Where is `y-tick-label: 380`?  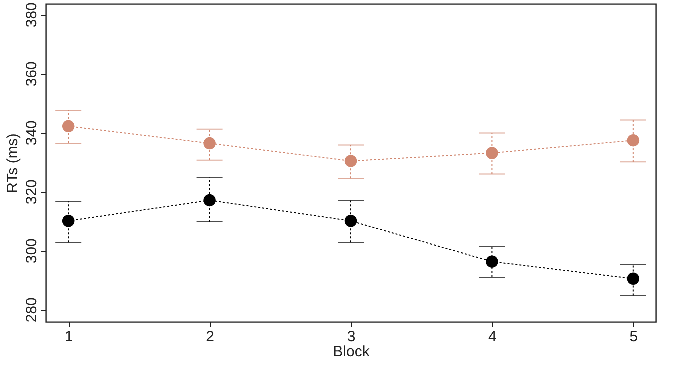
y-tick-label: 380 is located at coordinates (32, 15).